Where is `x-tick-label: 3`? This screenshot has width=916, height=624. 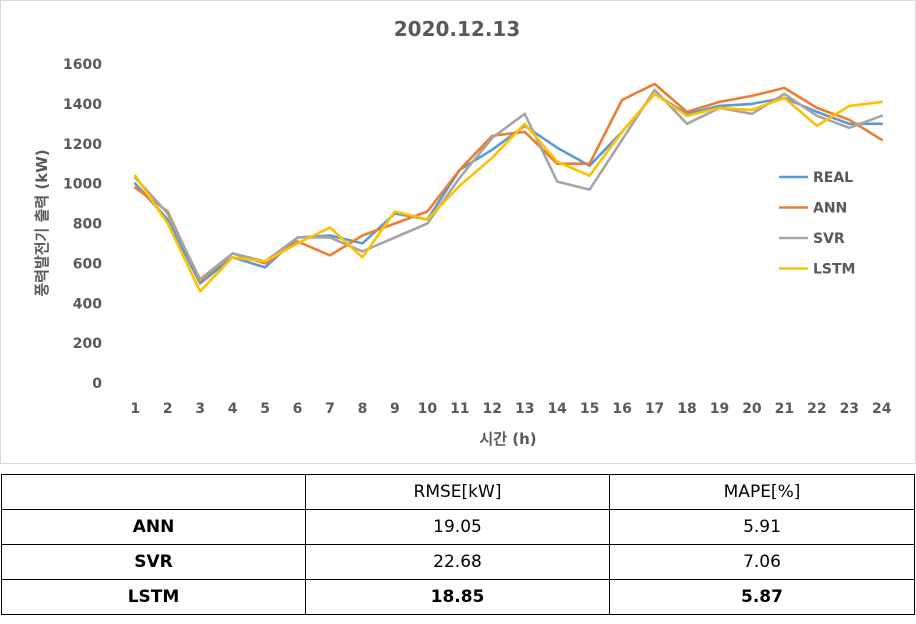 x-tick-label: 3 is located at coordinates (200, 409).